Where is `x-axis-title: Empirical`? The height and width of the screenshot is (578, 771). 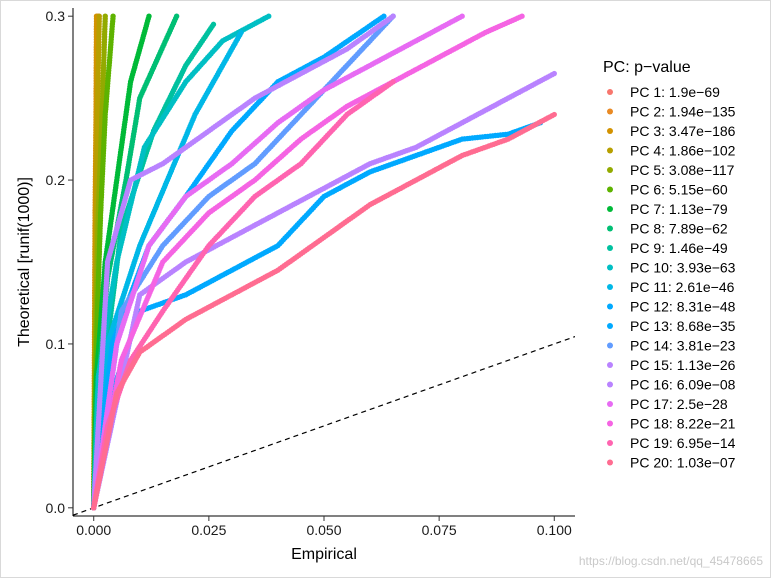 x-axis-title: Empirical is located at coordinates (324, 554).